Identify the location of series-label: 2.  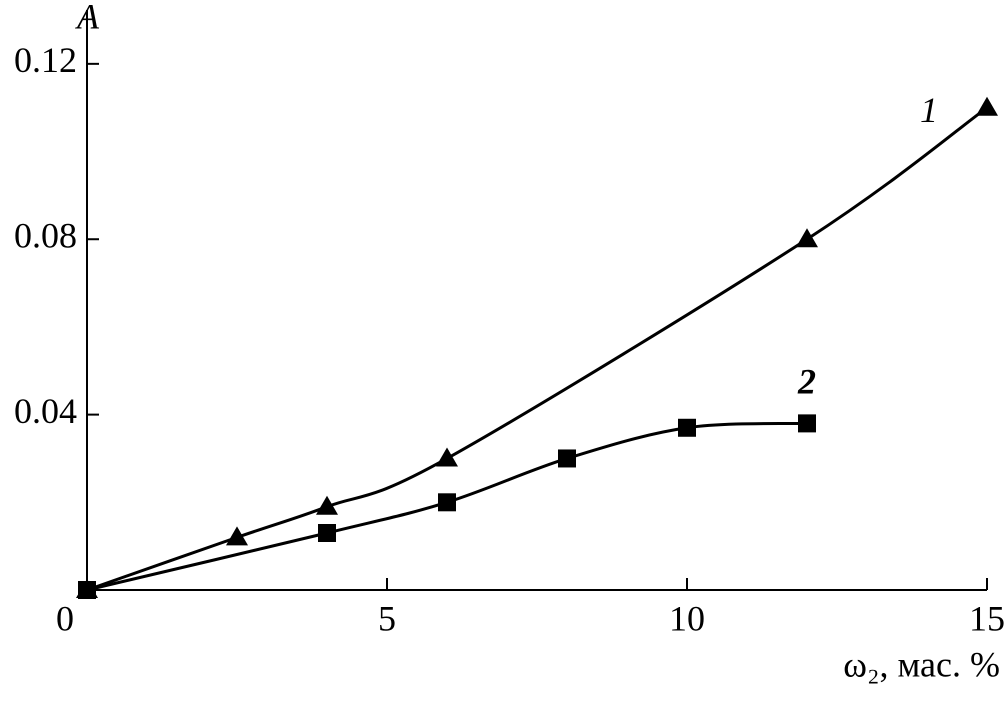
(806, 382).